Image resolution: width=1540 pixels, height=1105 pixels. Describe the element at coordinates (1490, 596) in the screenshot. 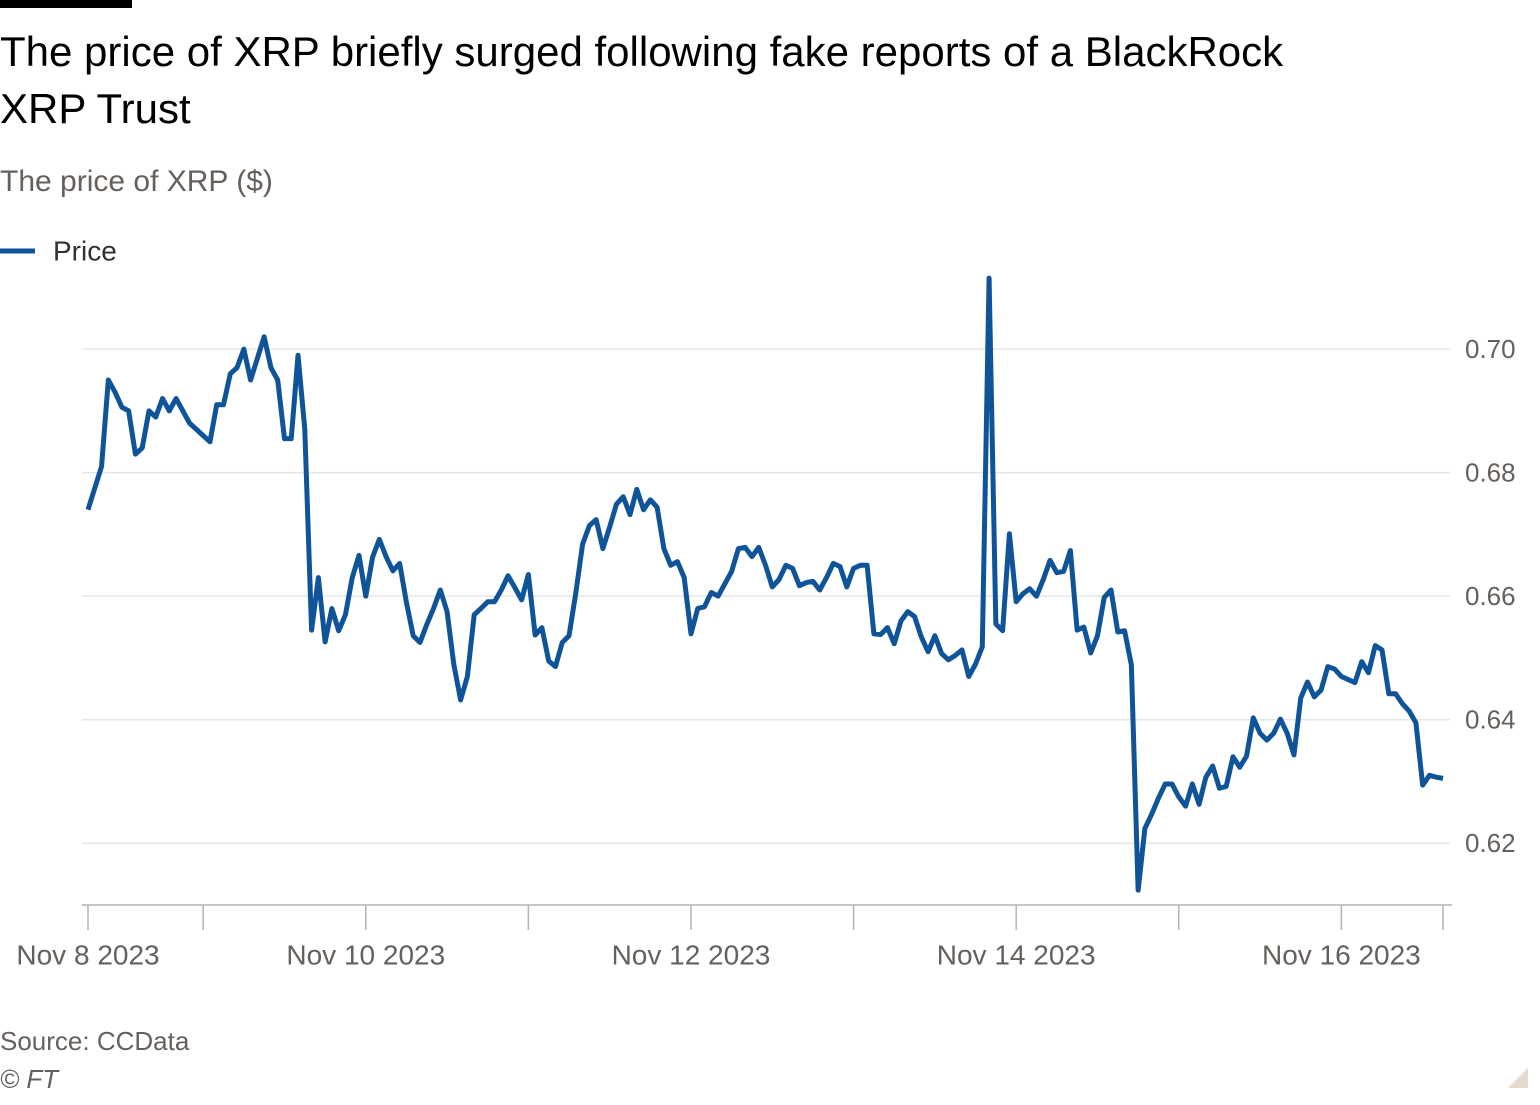

I see `y-tick-label: 0.66` at that location.